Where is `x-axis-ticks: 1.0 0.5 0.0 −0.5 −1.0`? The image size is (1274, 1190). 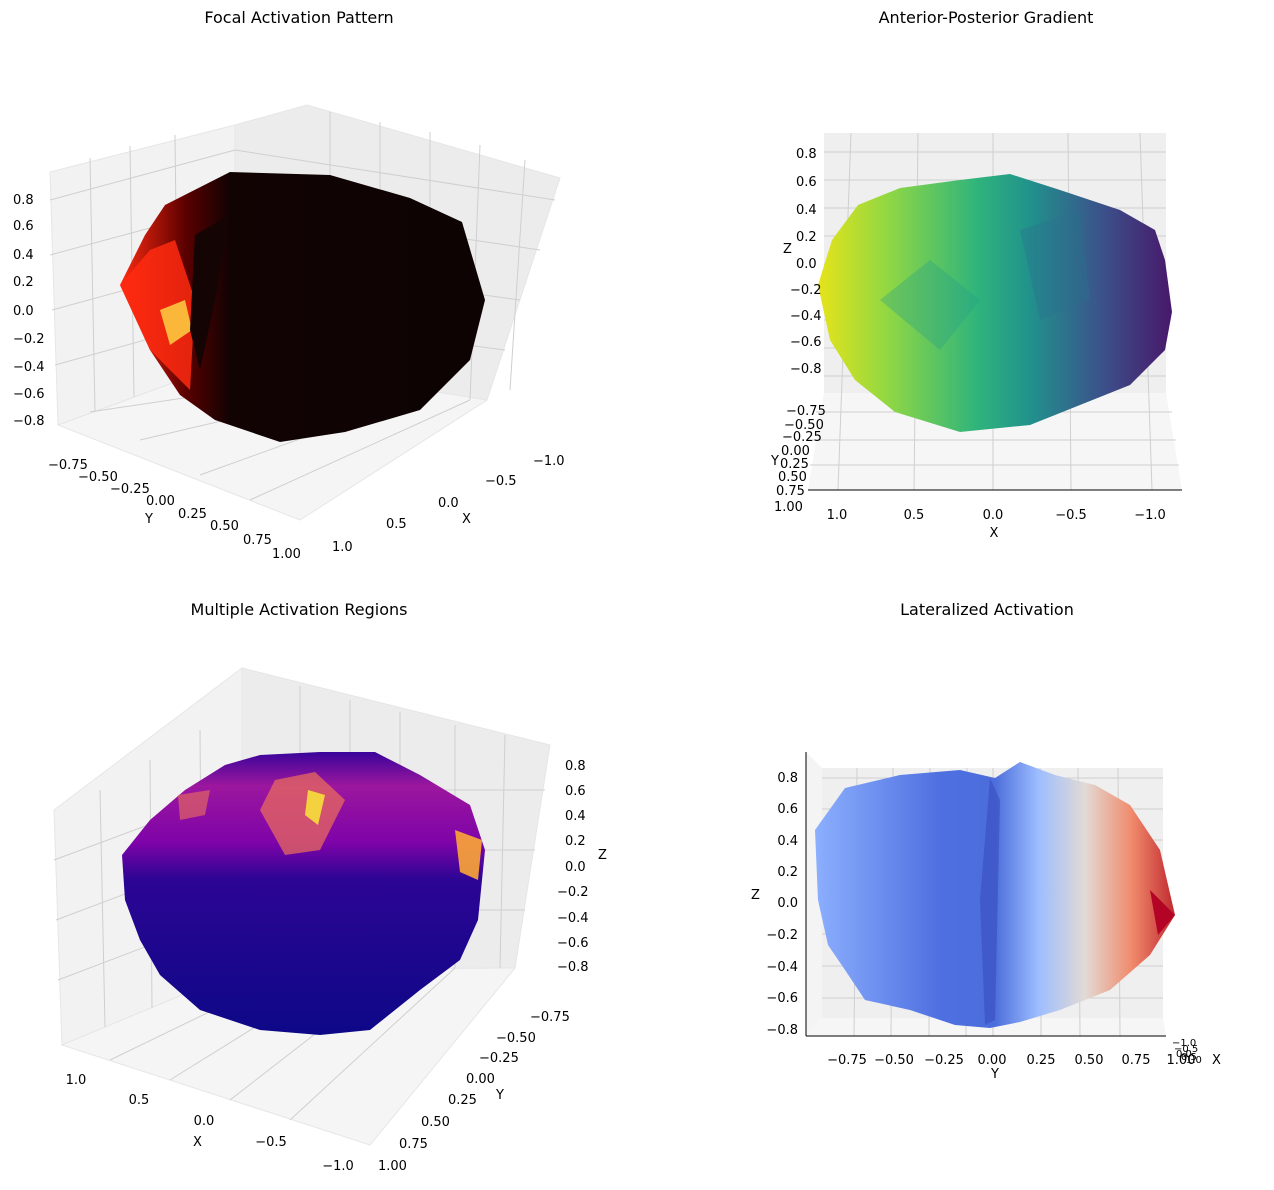 x-axis-ticks: 1.0 0.5 0.0 −0.5 −1.0 is located at coordinates (210, 1123).